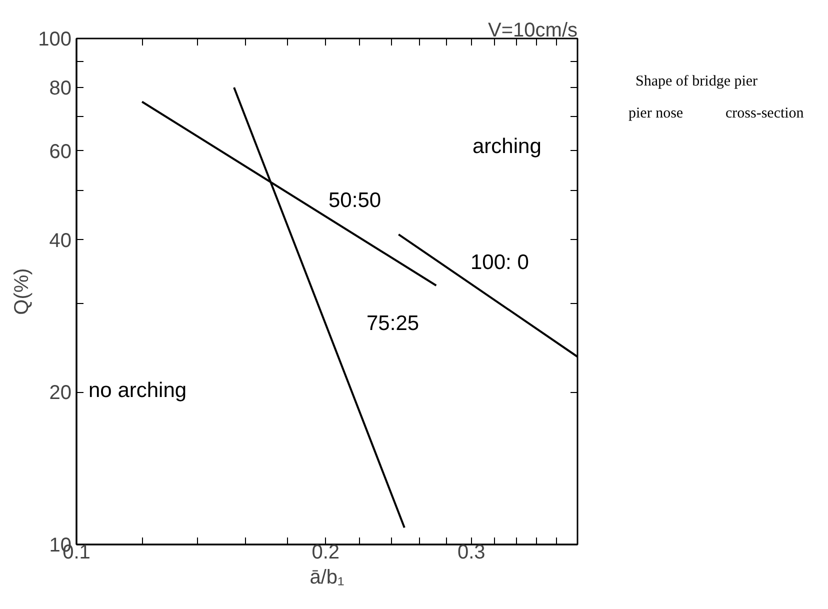 Image resolution: width=828 pixels, height=609 pixels. What do you see at coordinates (60, 89) in the screenshot?
I see `y-tick-label: 80` at bounding box center [60, 89].